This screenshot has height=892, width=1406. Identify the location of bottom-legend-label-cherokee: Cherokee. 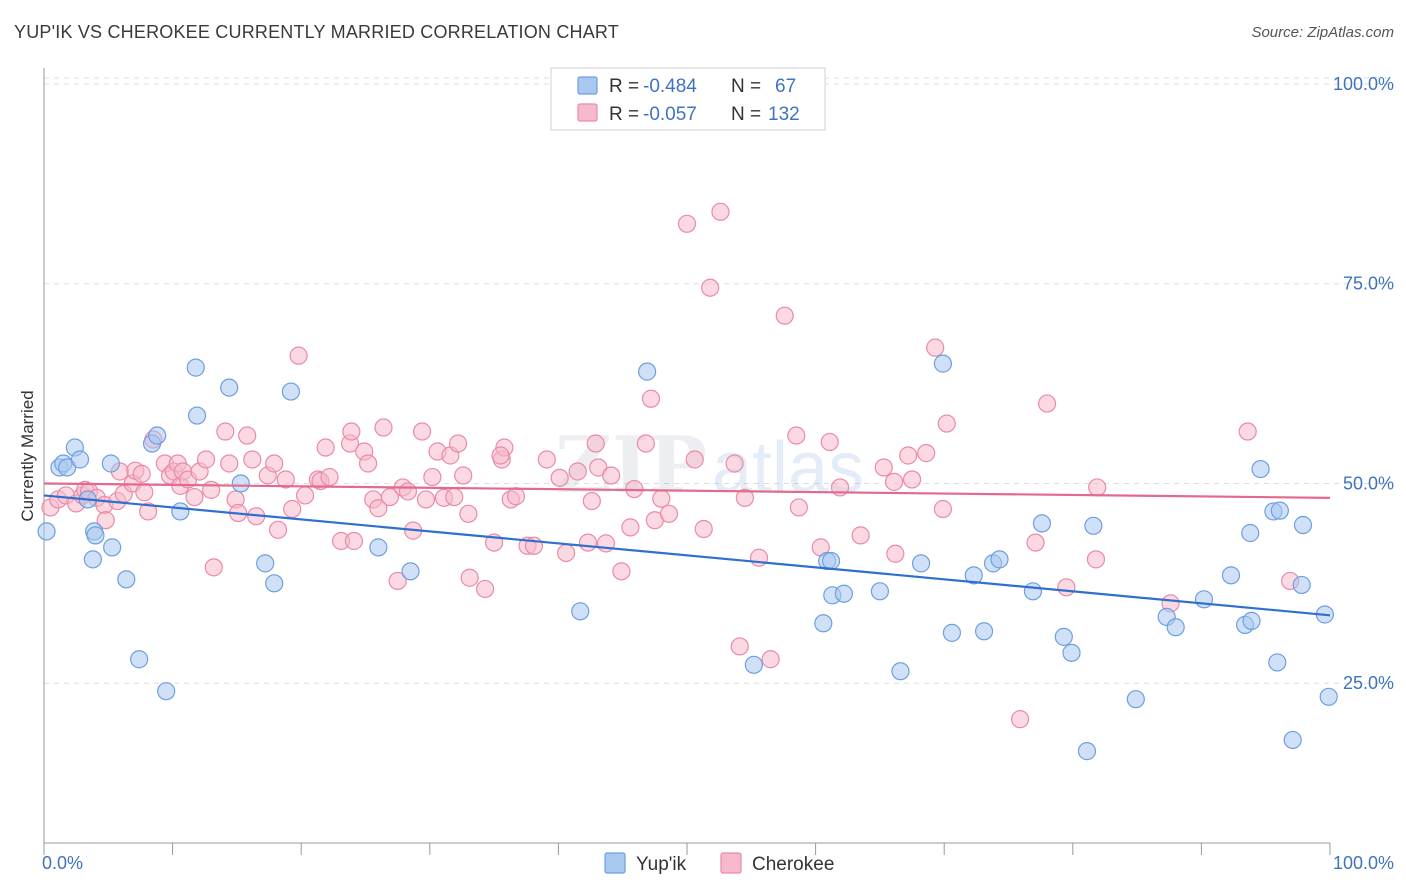
(793, 864).